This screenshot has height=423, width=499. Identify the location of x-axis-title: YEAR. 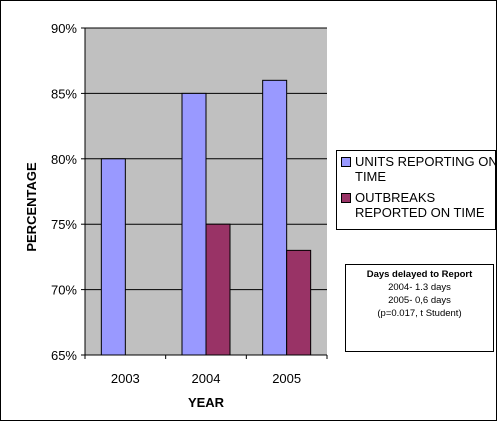
(206, 402).